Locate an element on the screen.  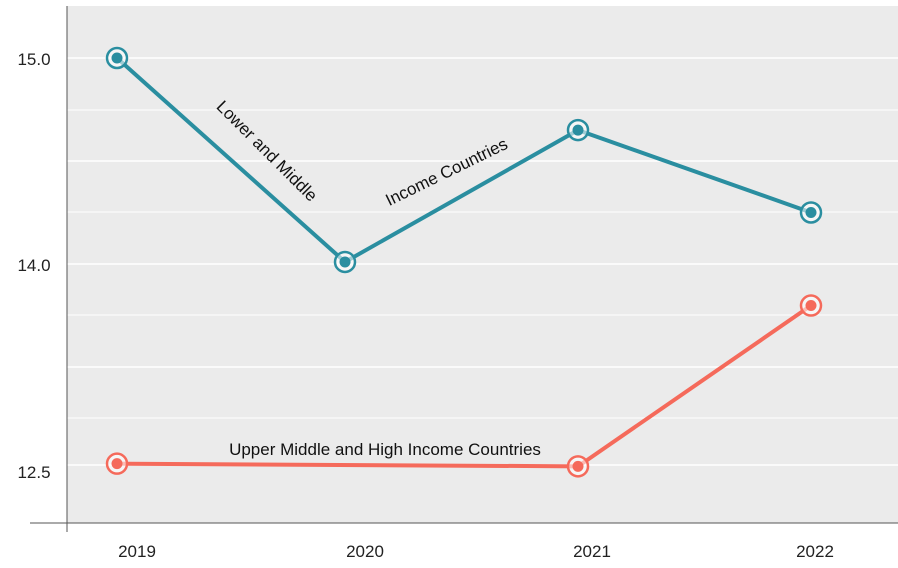
y-tick-label: 12.5 is located at coordinates (33, 472).